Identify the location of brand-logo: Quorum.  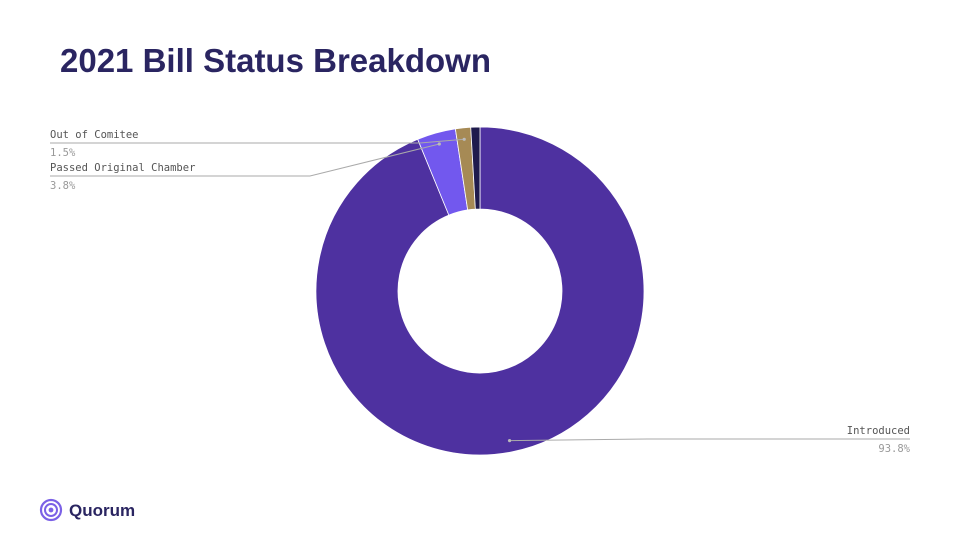
(87, 510).